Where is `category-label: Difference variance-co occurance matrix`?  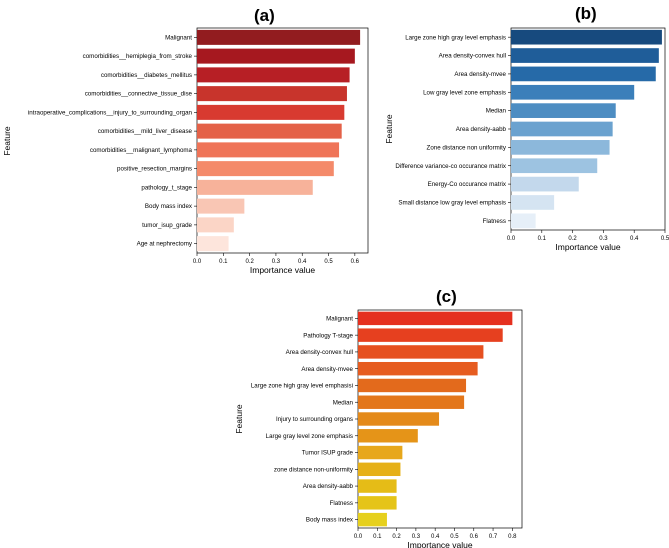
category-label: Difference variance-co occurance matrix is located at coordinates (451, 166).